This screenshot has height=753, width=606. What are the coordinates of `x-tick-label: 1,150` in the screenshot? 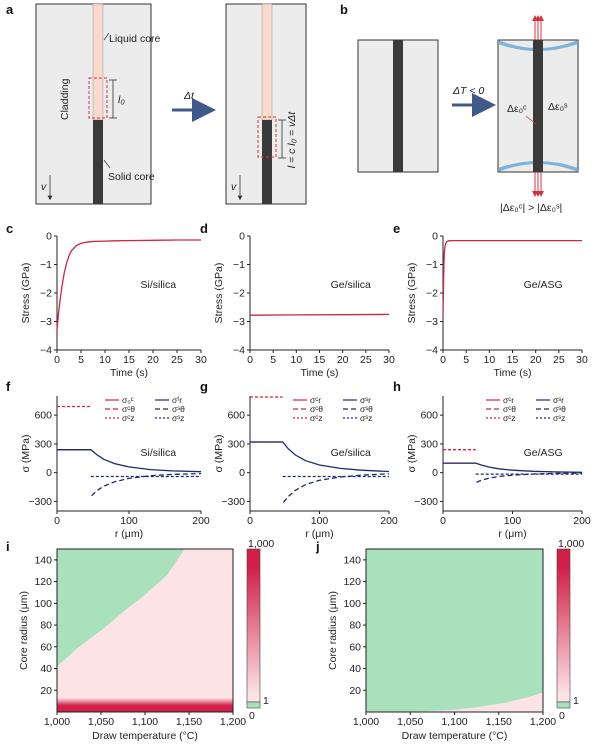 It's located at (189, 722).